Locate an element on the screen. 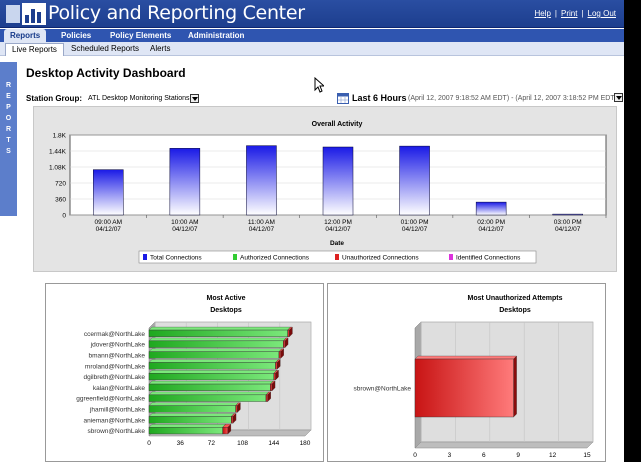 This screenshot has width=641, height=462. tab-live-reports: Live Reports is located at coordinates (34, 49).